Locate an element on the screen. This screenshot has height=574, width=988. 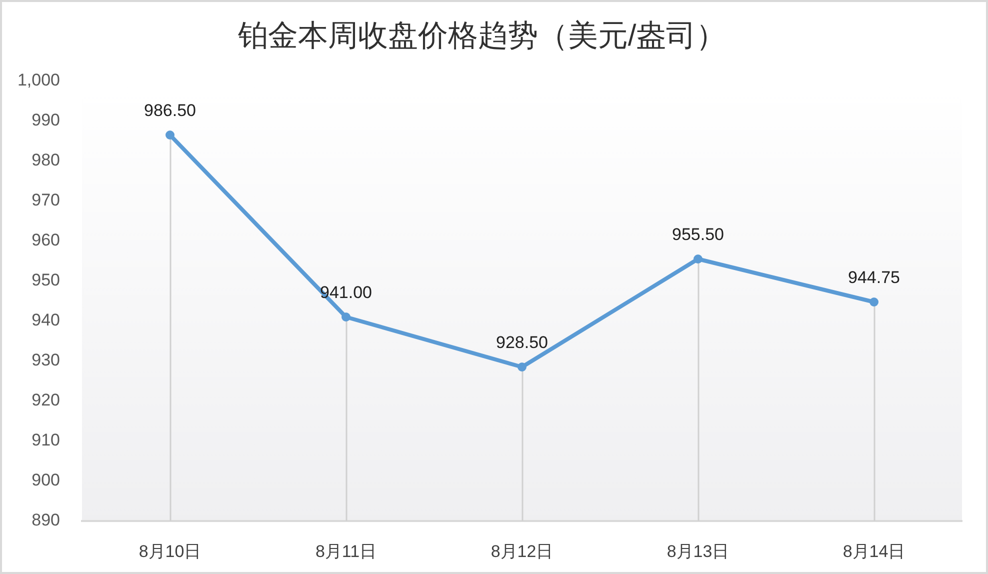
x-tick-label: 8月12日 is located at coordinates (522, 551).